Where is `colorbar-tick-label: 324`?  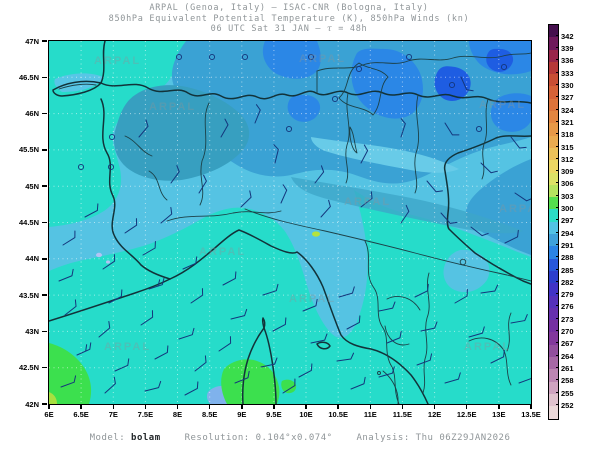 colorbar-tick-label: 324 is located at coordinates (565, 110).